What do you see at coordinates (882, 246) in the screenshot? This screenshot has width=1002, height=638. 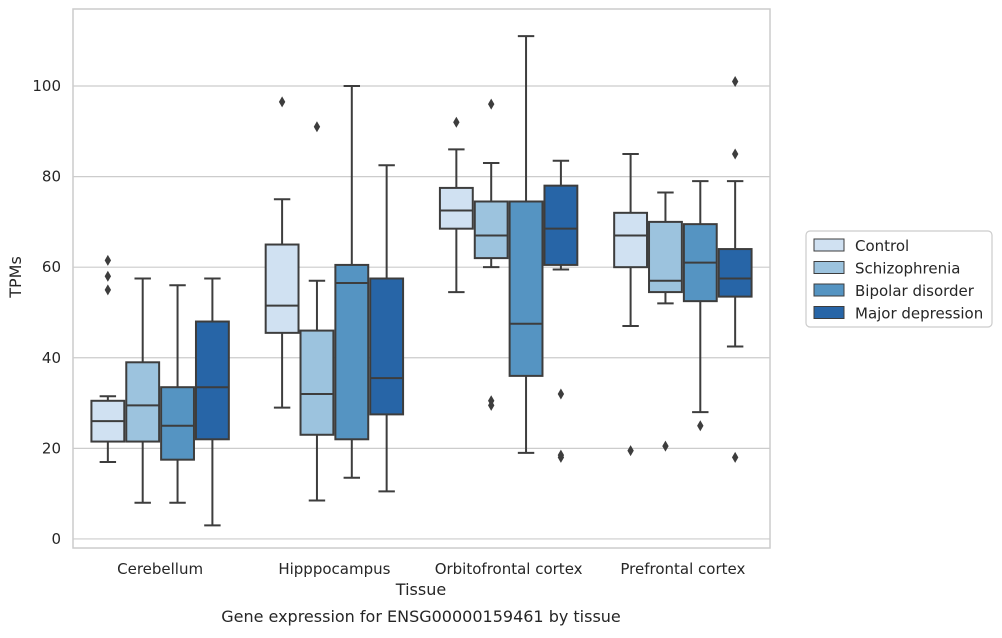 I see `legend-label-0: Control` at bounding box center [882, 246].